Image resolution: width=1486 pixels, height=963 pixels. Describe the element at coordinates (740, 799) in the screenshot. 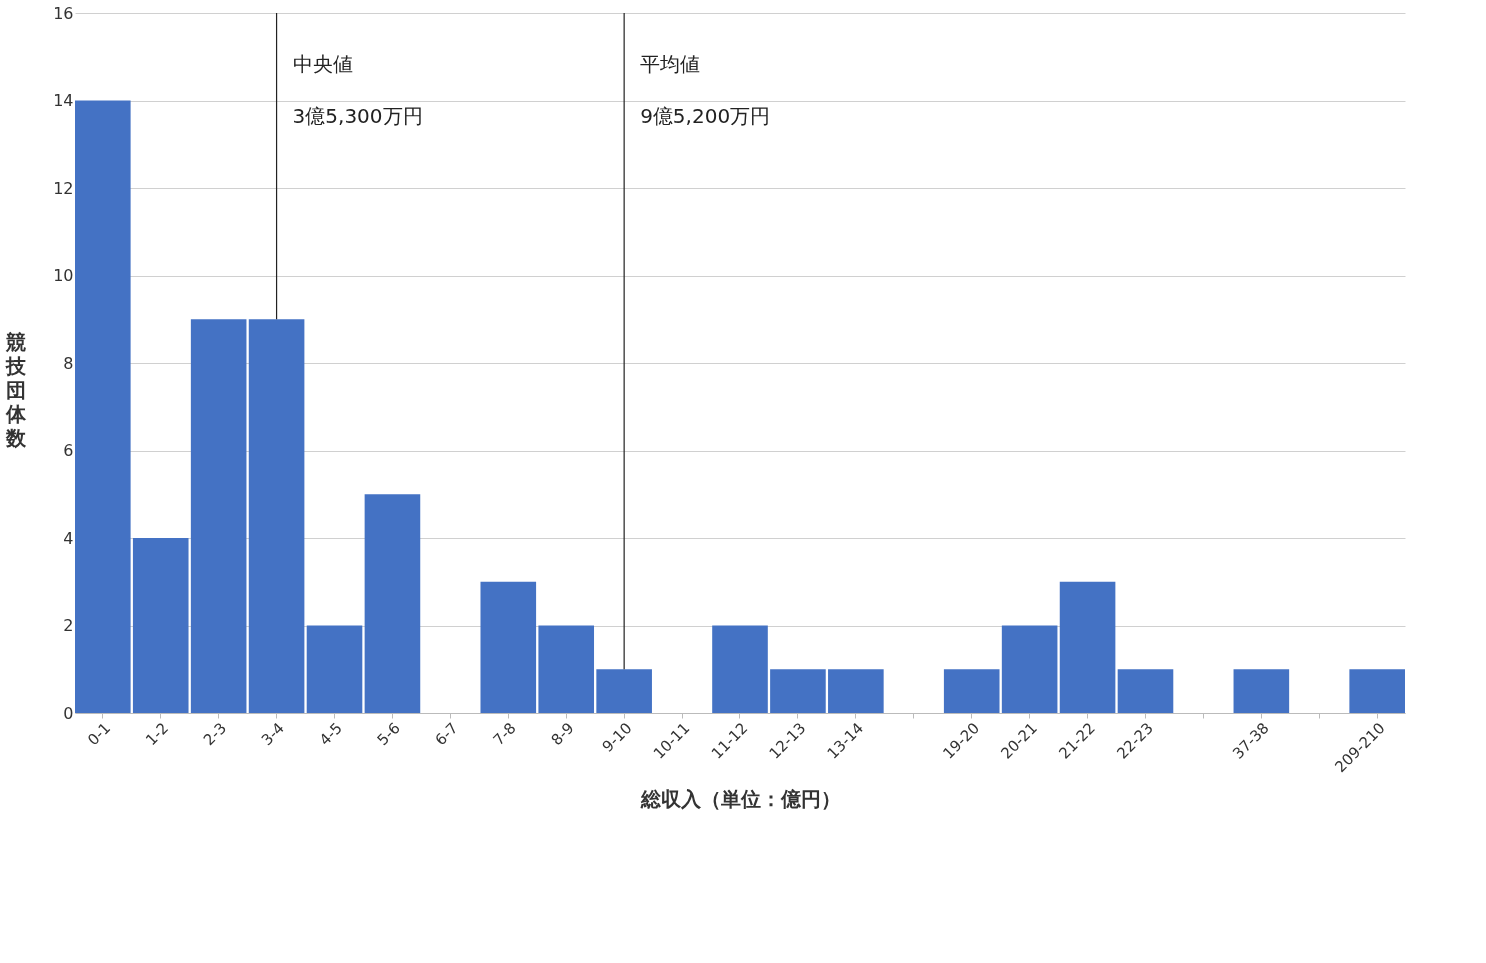

I see `x-axis-title: 総収入（単位：億円）` at that location.